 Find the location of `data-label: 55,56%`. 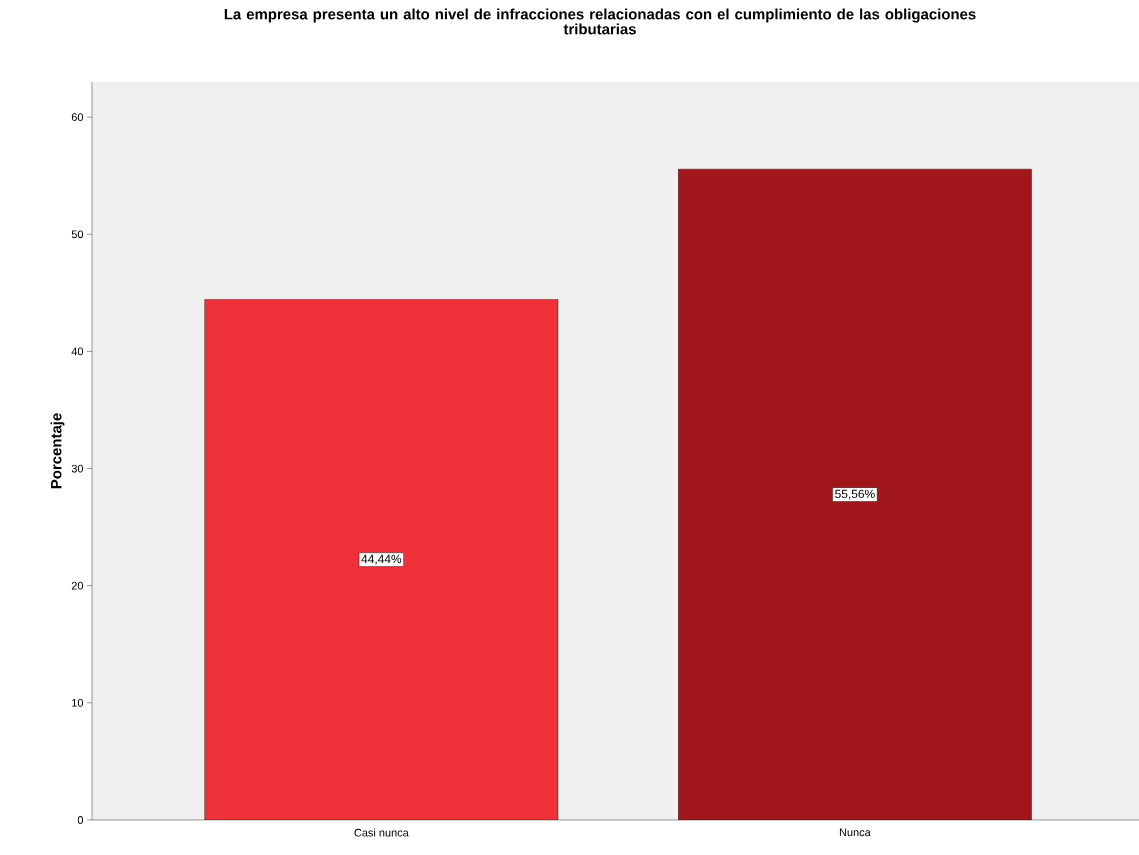

data-label: 55,56% is located at coordinates (855, 494).